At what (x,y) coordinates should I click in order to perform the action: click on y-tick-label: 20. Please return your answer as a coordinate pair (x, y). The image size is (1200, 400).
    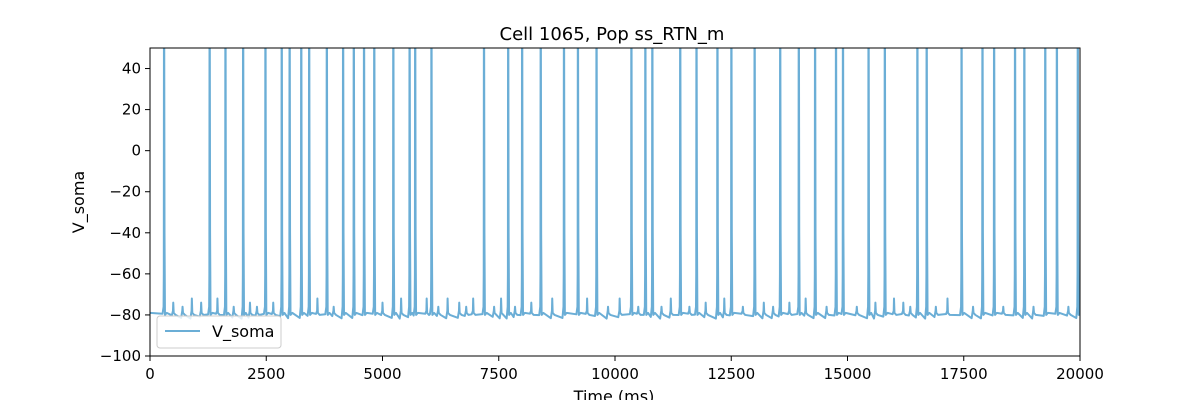
    Looking at the image, I should click on (131, 110).